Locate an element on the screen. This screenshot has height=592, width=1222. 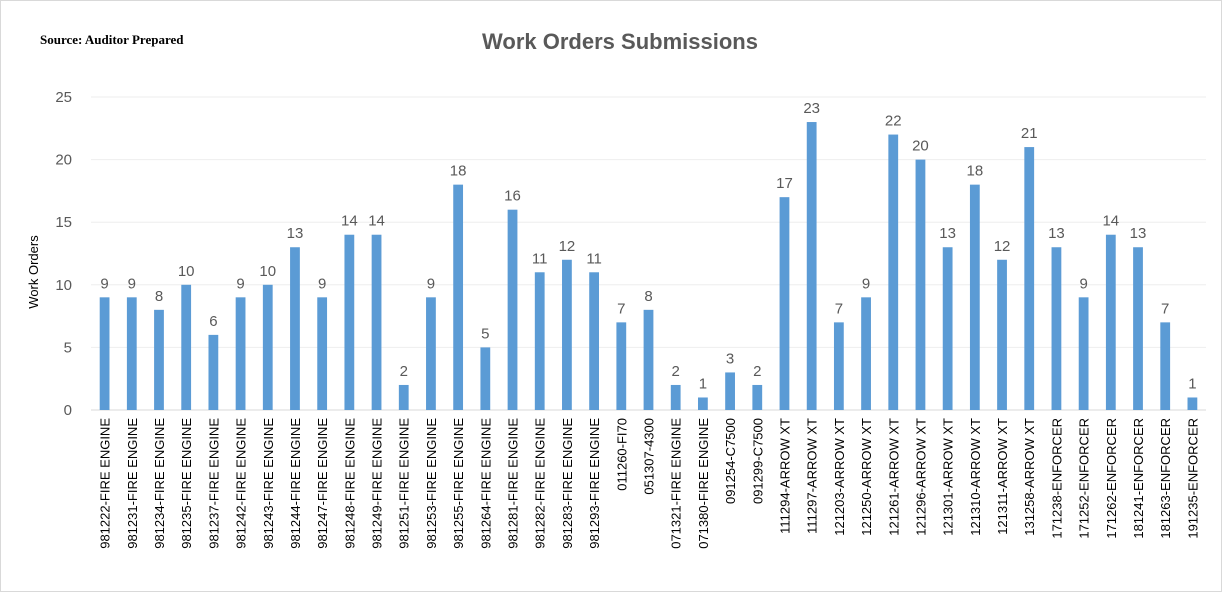
x-tick-label: 981231-FIRE ENGINE is located at coordinates (132, 483).